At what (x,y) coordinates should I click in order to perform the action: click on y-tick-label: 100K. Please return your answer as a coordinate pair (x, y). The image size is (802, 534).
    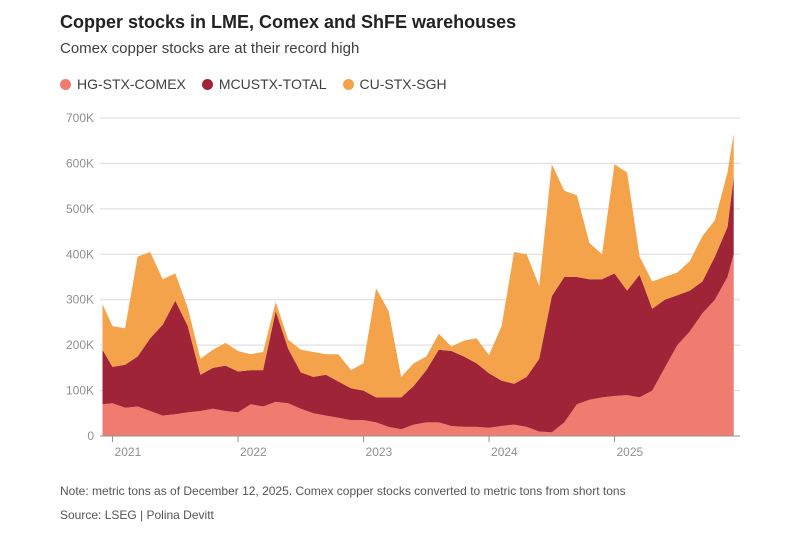
    Looking at the image, I should click on (80, 391).